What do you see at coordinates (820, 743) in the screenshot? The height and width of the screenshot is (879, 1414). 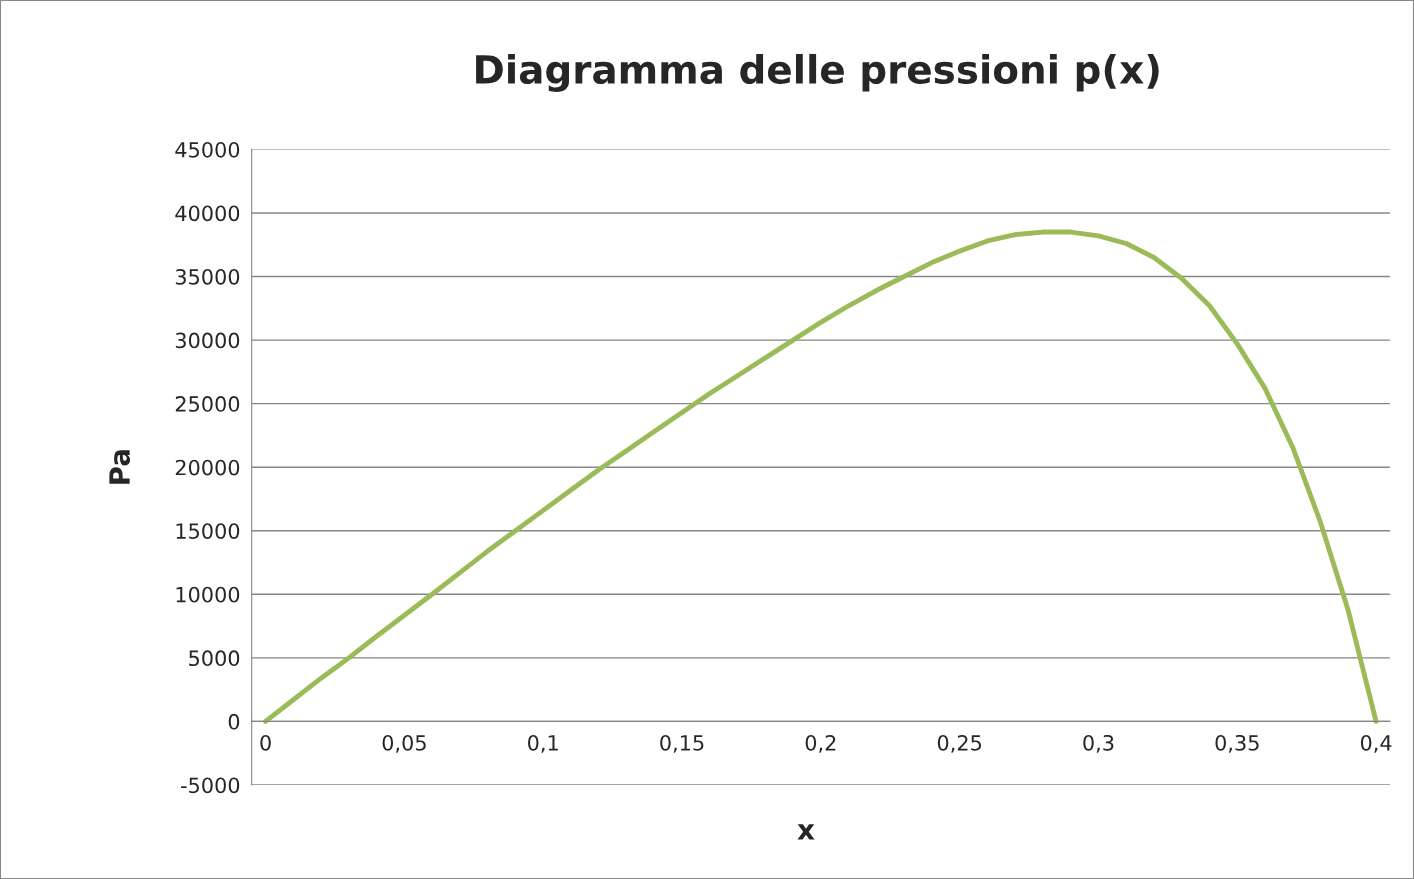 I see `x-tick-label: 0,2` at bounding box center [820, 743].